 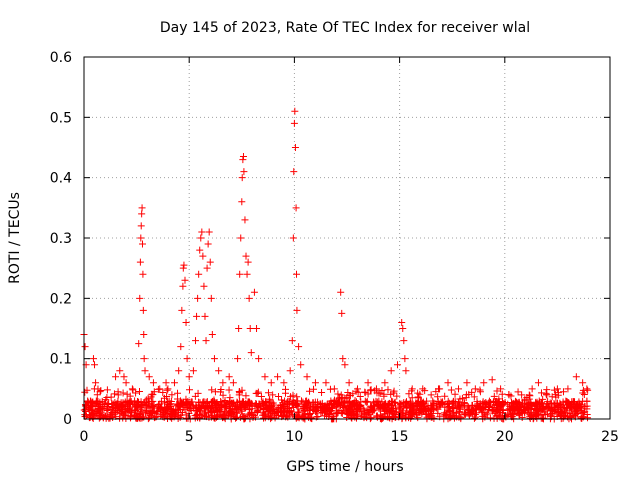 What do you see at coordinates (400, 437) in the screenshot?
I see `x-tick-label: 15` at bounding box center [400, 437].